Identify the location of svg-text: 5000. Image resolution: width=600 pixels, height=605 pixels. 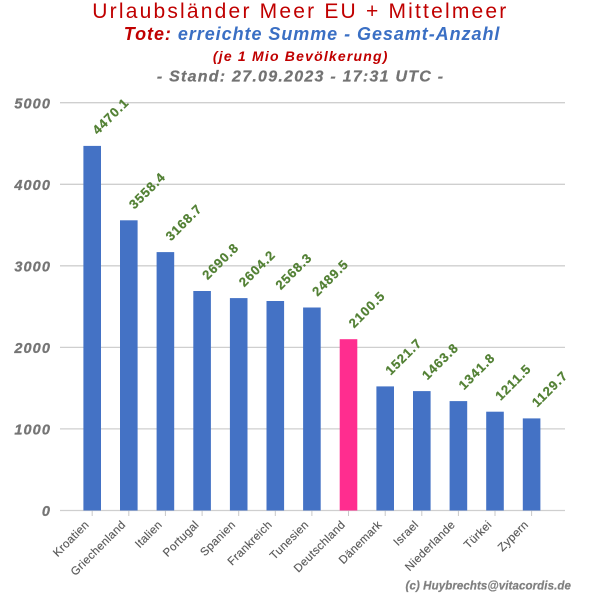
(32, 104).